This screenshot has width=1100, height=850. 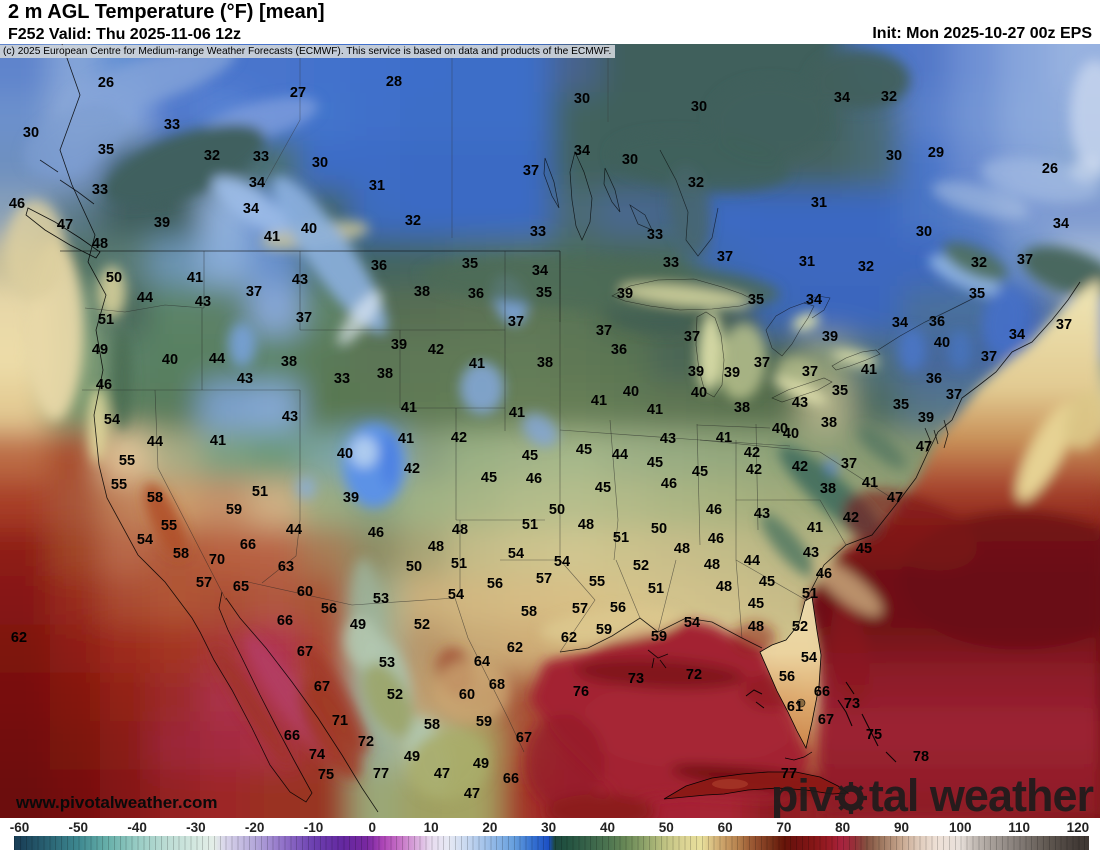 I want to click on svg-text: 66, so click(x=511, y=779).